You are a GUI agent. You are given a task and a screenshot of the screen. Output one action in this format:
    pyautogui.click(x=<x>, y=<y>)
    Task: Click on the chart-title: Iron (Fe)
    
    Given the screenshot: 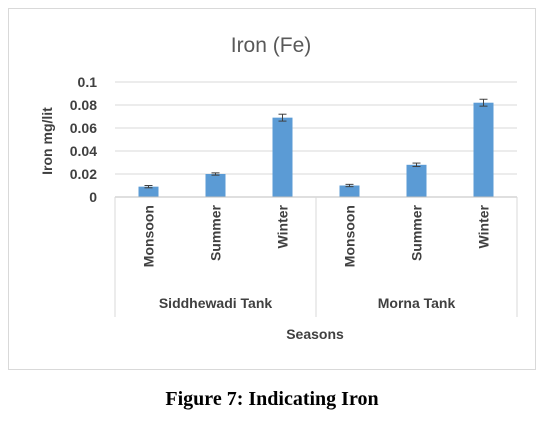 What is the action you would take?
    pyautogui.click(x=271, y=45)
    